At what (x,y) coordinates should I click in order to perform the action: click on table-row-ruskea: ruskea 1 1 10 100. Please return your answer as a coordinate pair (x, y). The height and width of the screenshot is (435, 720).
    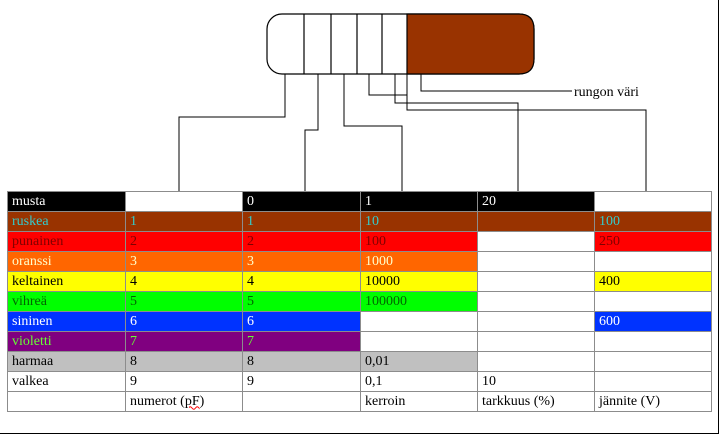
    Looking at the image, I should click on (359, 221).